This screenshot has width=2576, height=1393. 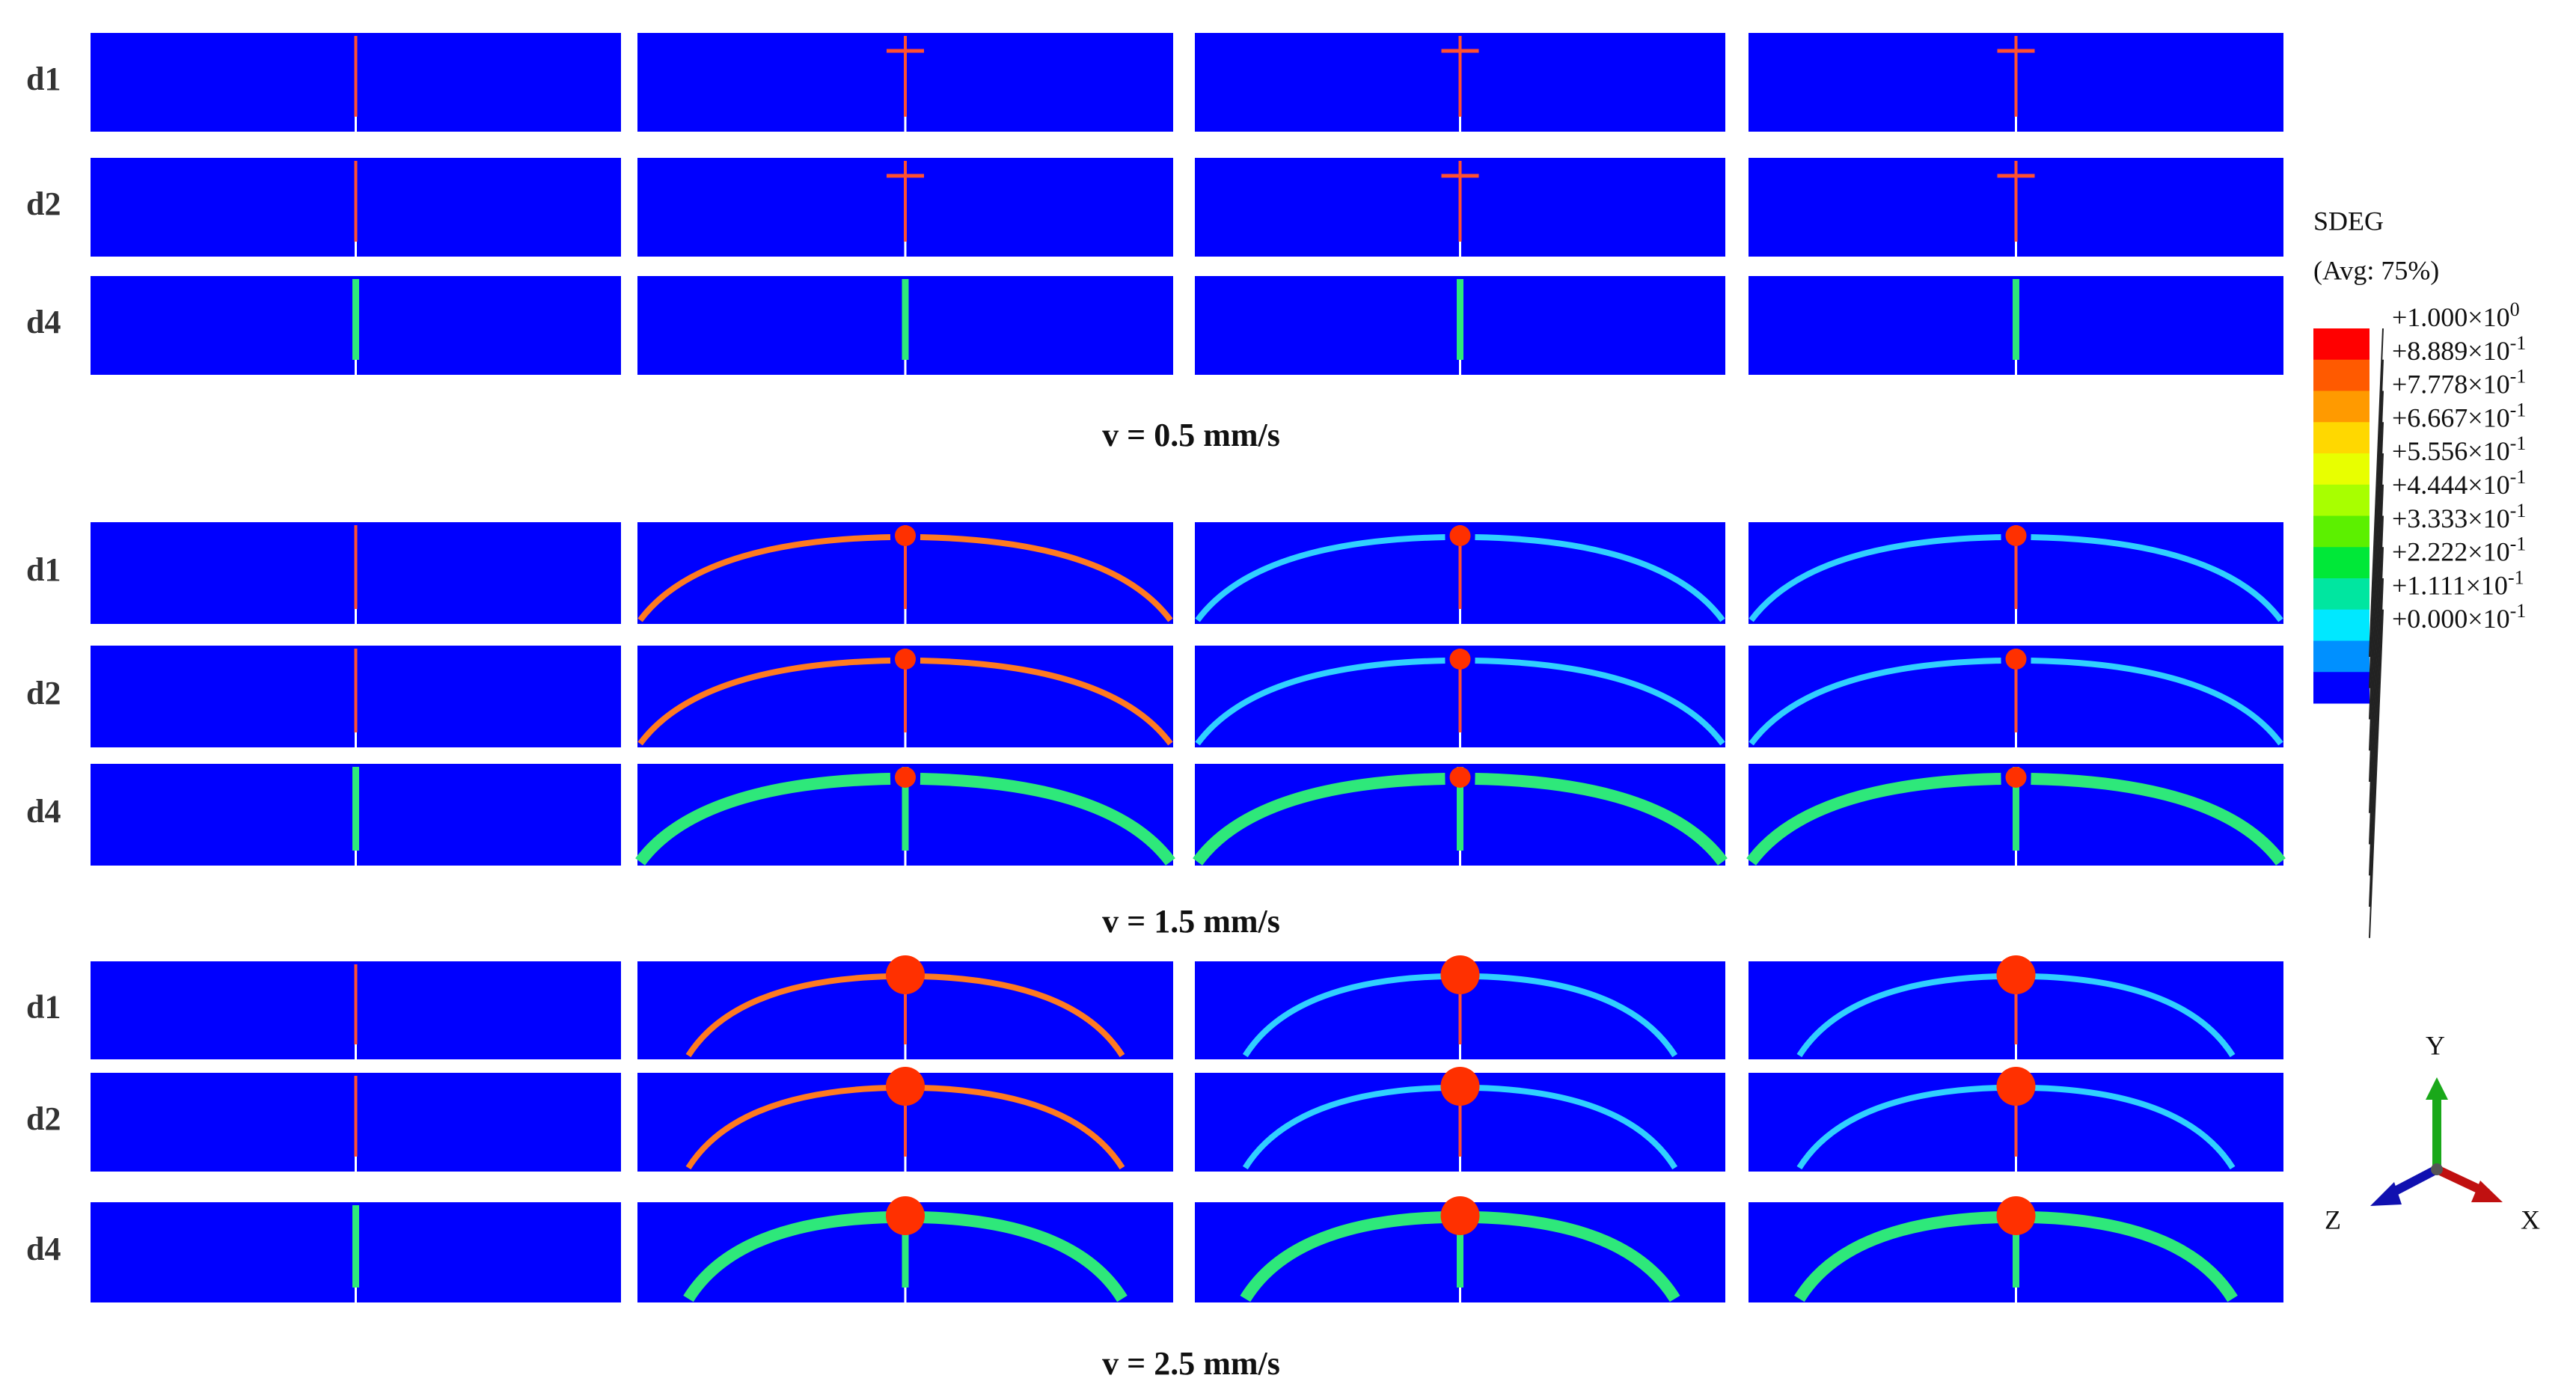 I want to click on legend-mantissa: +3.333×10, so click(x=2451, y=518).